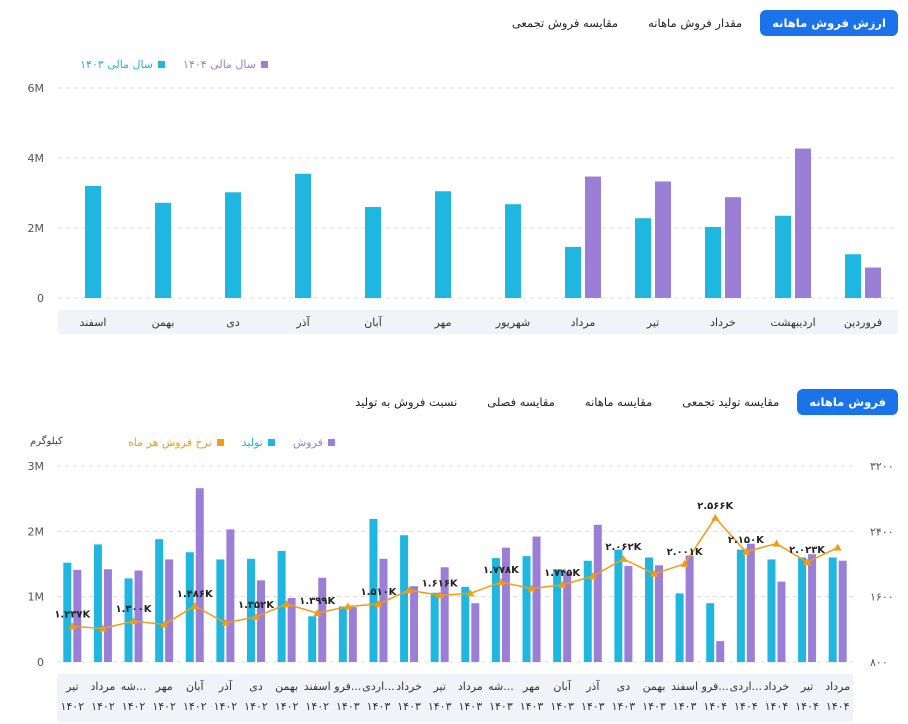  I want to click on tab-cumulative-production: مقایسه تولید تجمعی, so click(731, 402).